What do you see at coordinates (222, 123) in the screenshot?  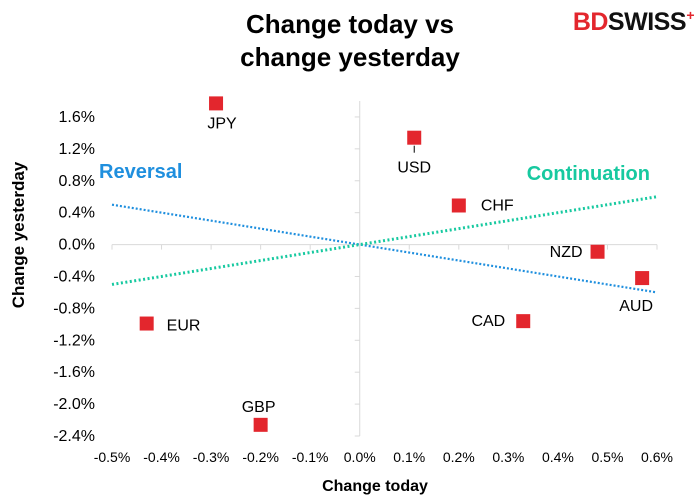 I see `data-label-jpy: JPY` at bounding box center [222, 123].